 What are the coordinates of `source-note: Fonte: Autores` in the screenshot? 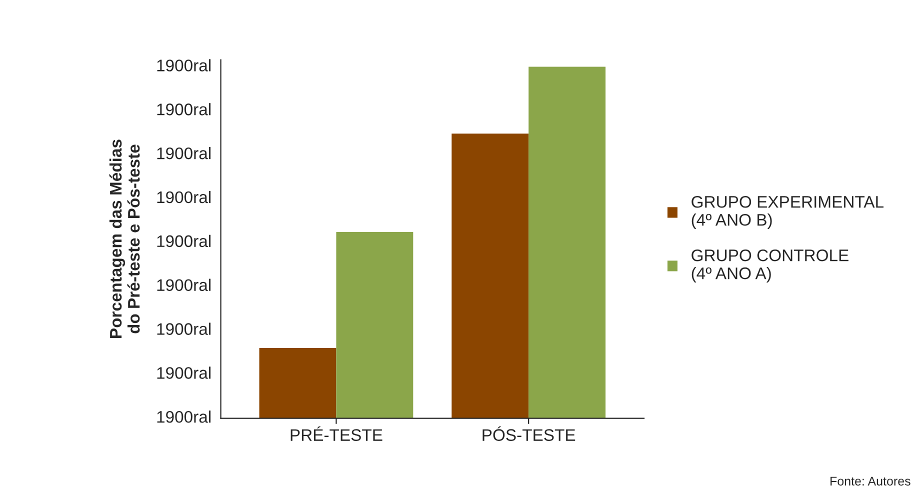 It's located at (870, 481).